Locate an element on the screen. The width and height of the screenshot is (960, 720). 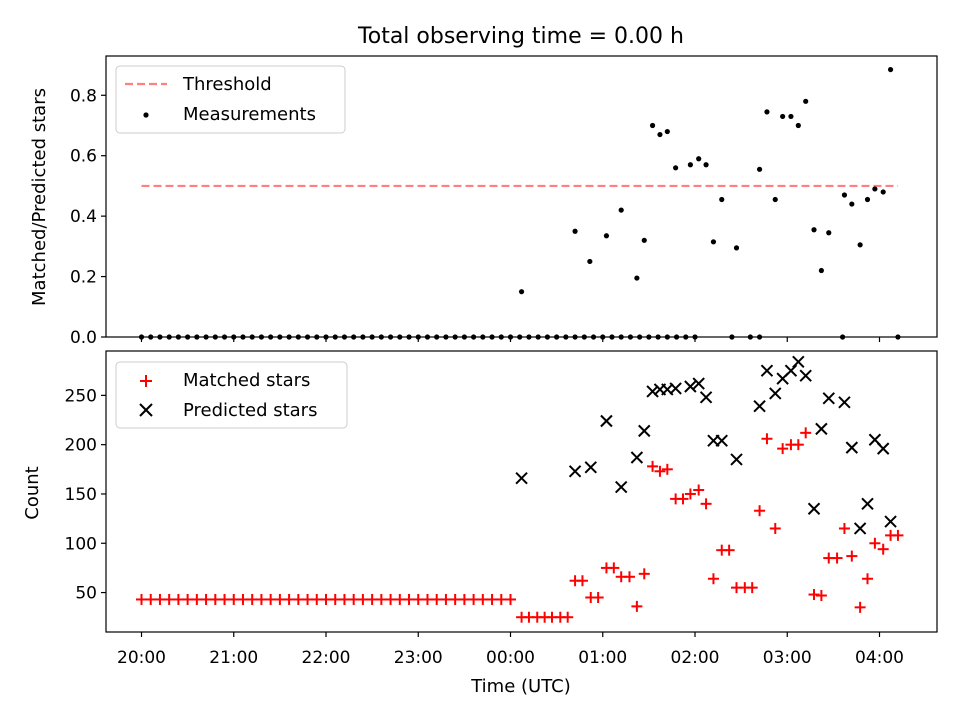
y-tick-label: 0.2 is located at coordinates (83, 278).